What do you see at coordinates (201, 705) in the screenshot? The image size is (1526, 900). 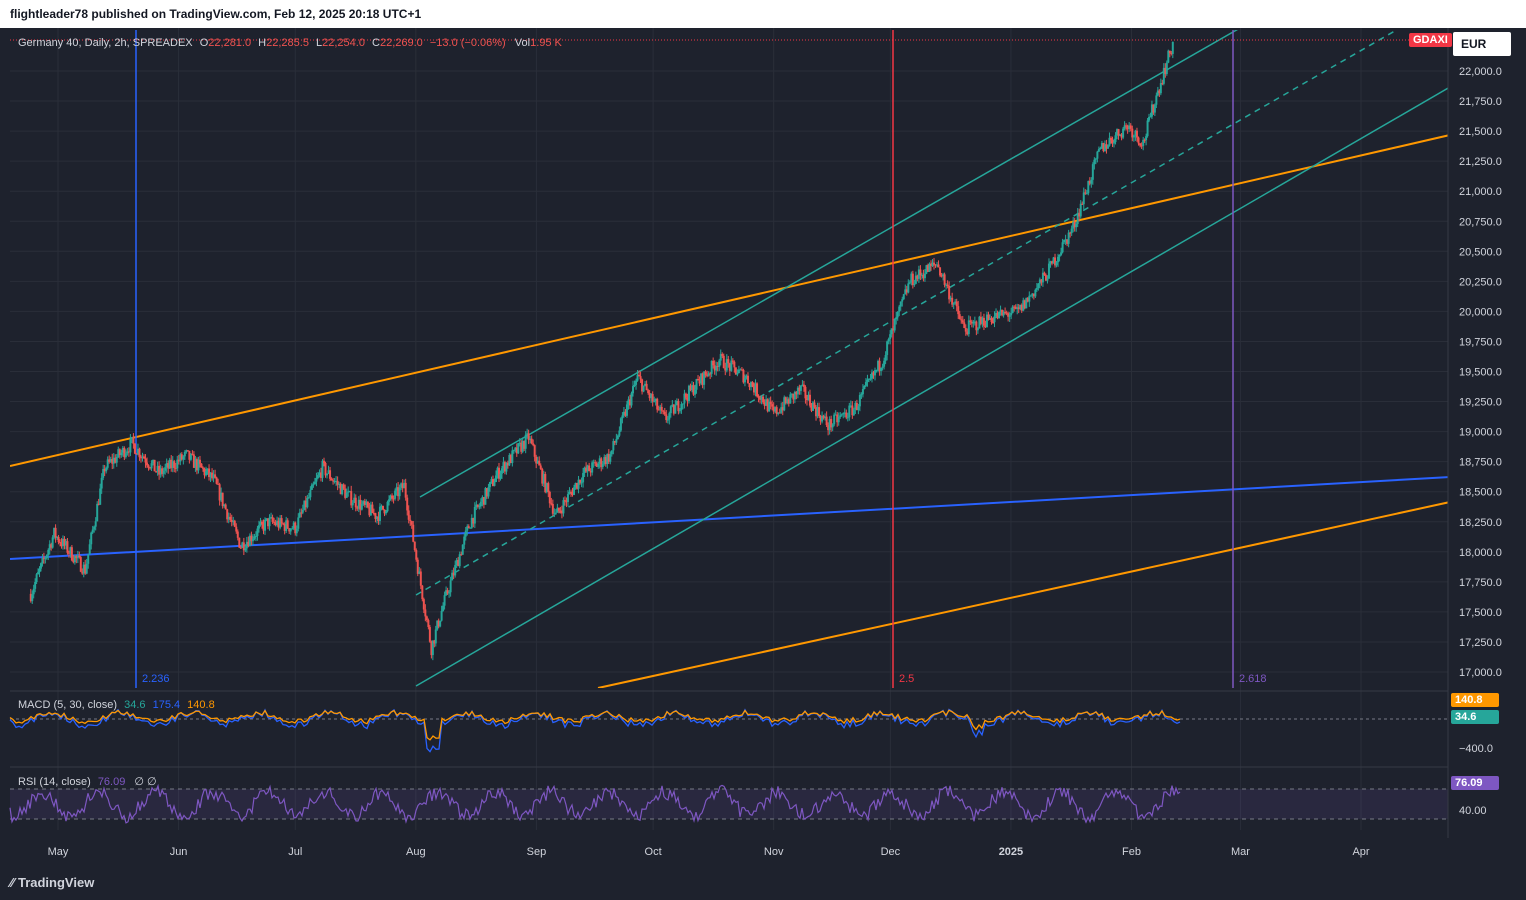 I see `macd-signal-value: 140.8` at bounding box center [201, 705].